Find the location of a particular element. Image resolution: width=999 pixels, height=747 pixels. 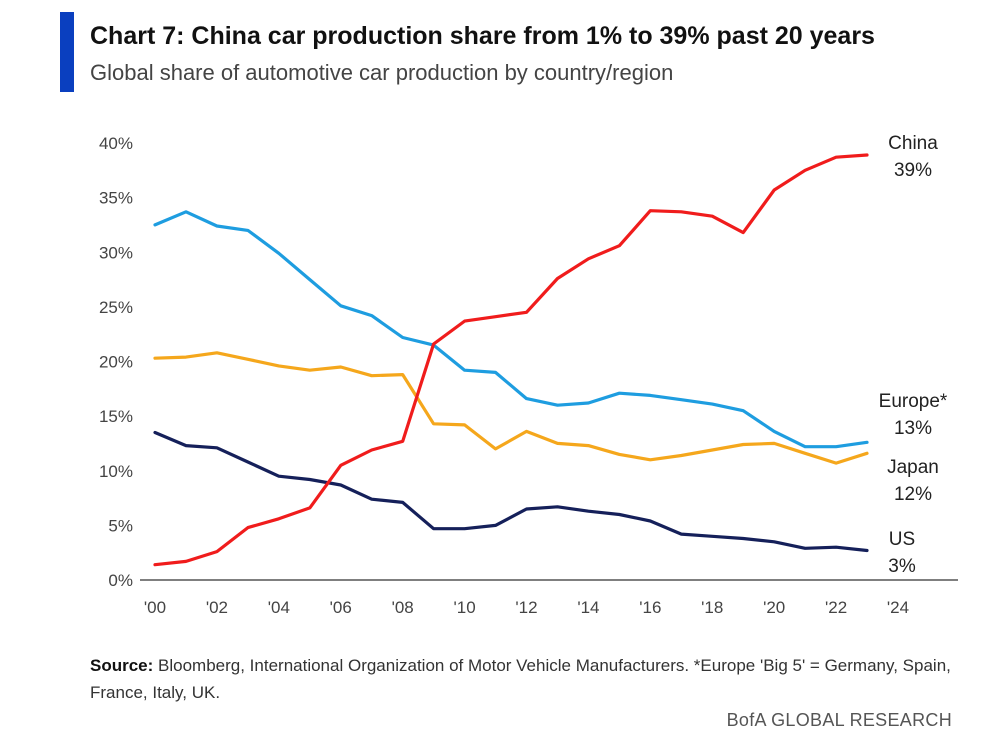

x-tick-label: '24 is located at coordinates (898, 607).